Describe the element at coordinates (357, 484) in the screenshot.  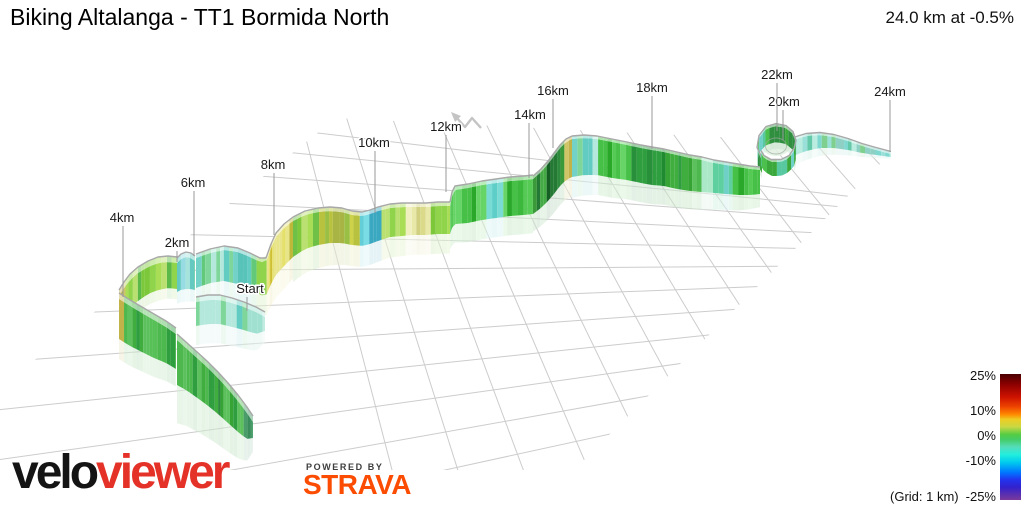
I see `strava-logo: STRAVA` at that location.